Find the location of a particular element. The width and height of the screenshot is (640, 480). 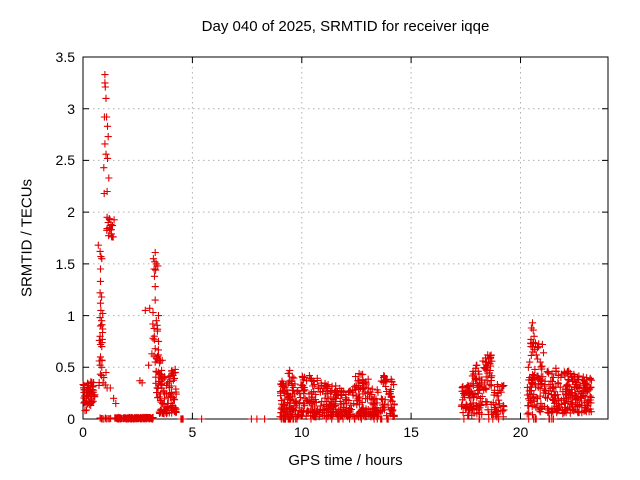

x-tick-label: 5 is located at coordinates (192, 432).